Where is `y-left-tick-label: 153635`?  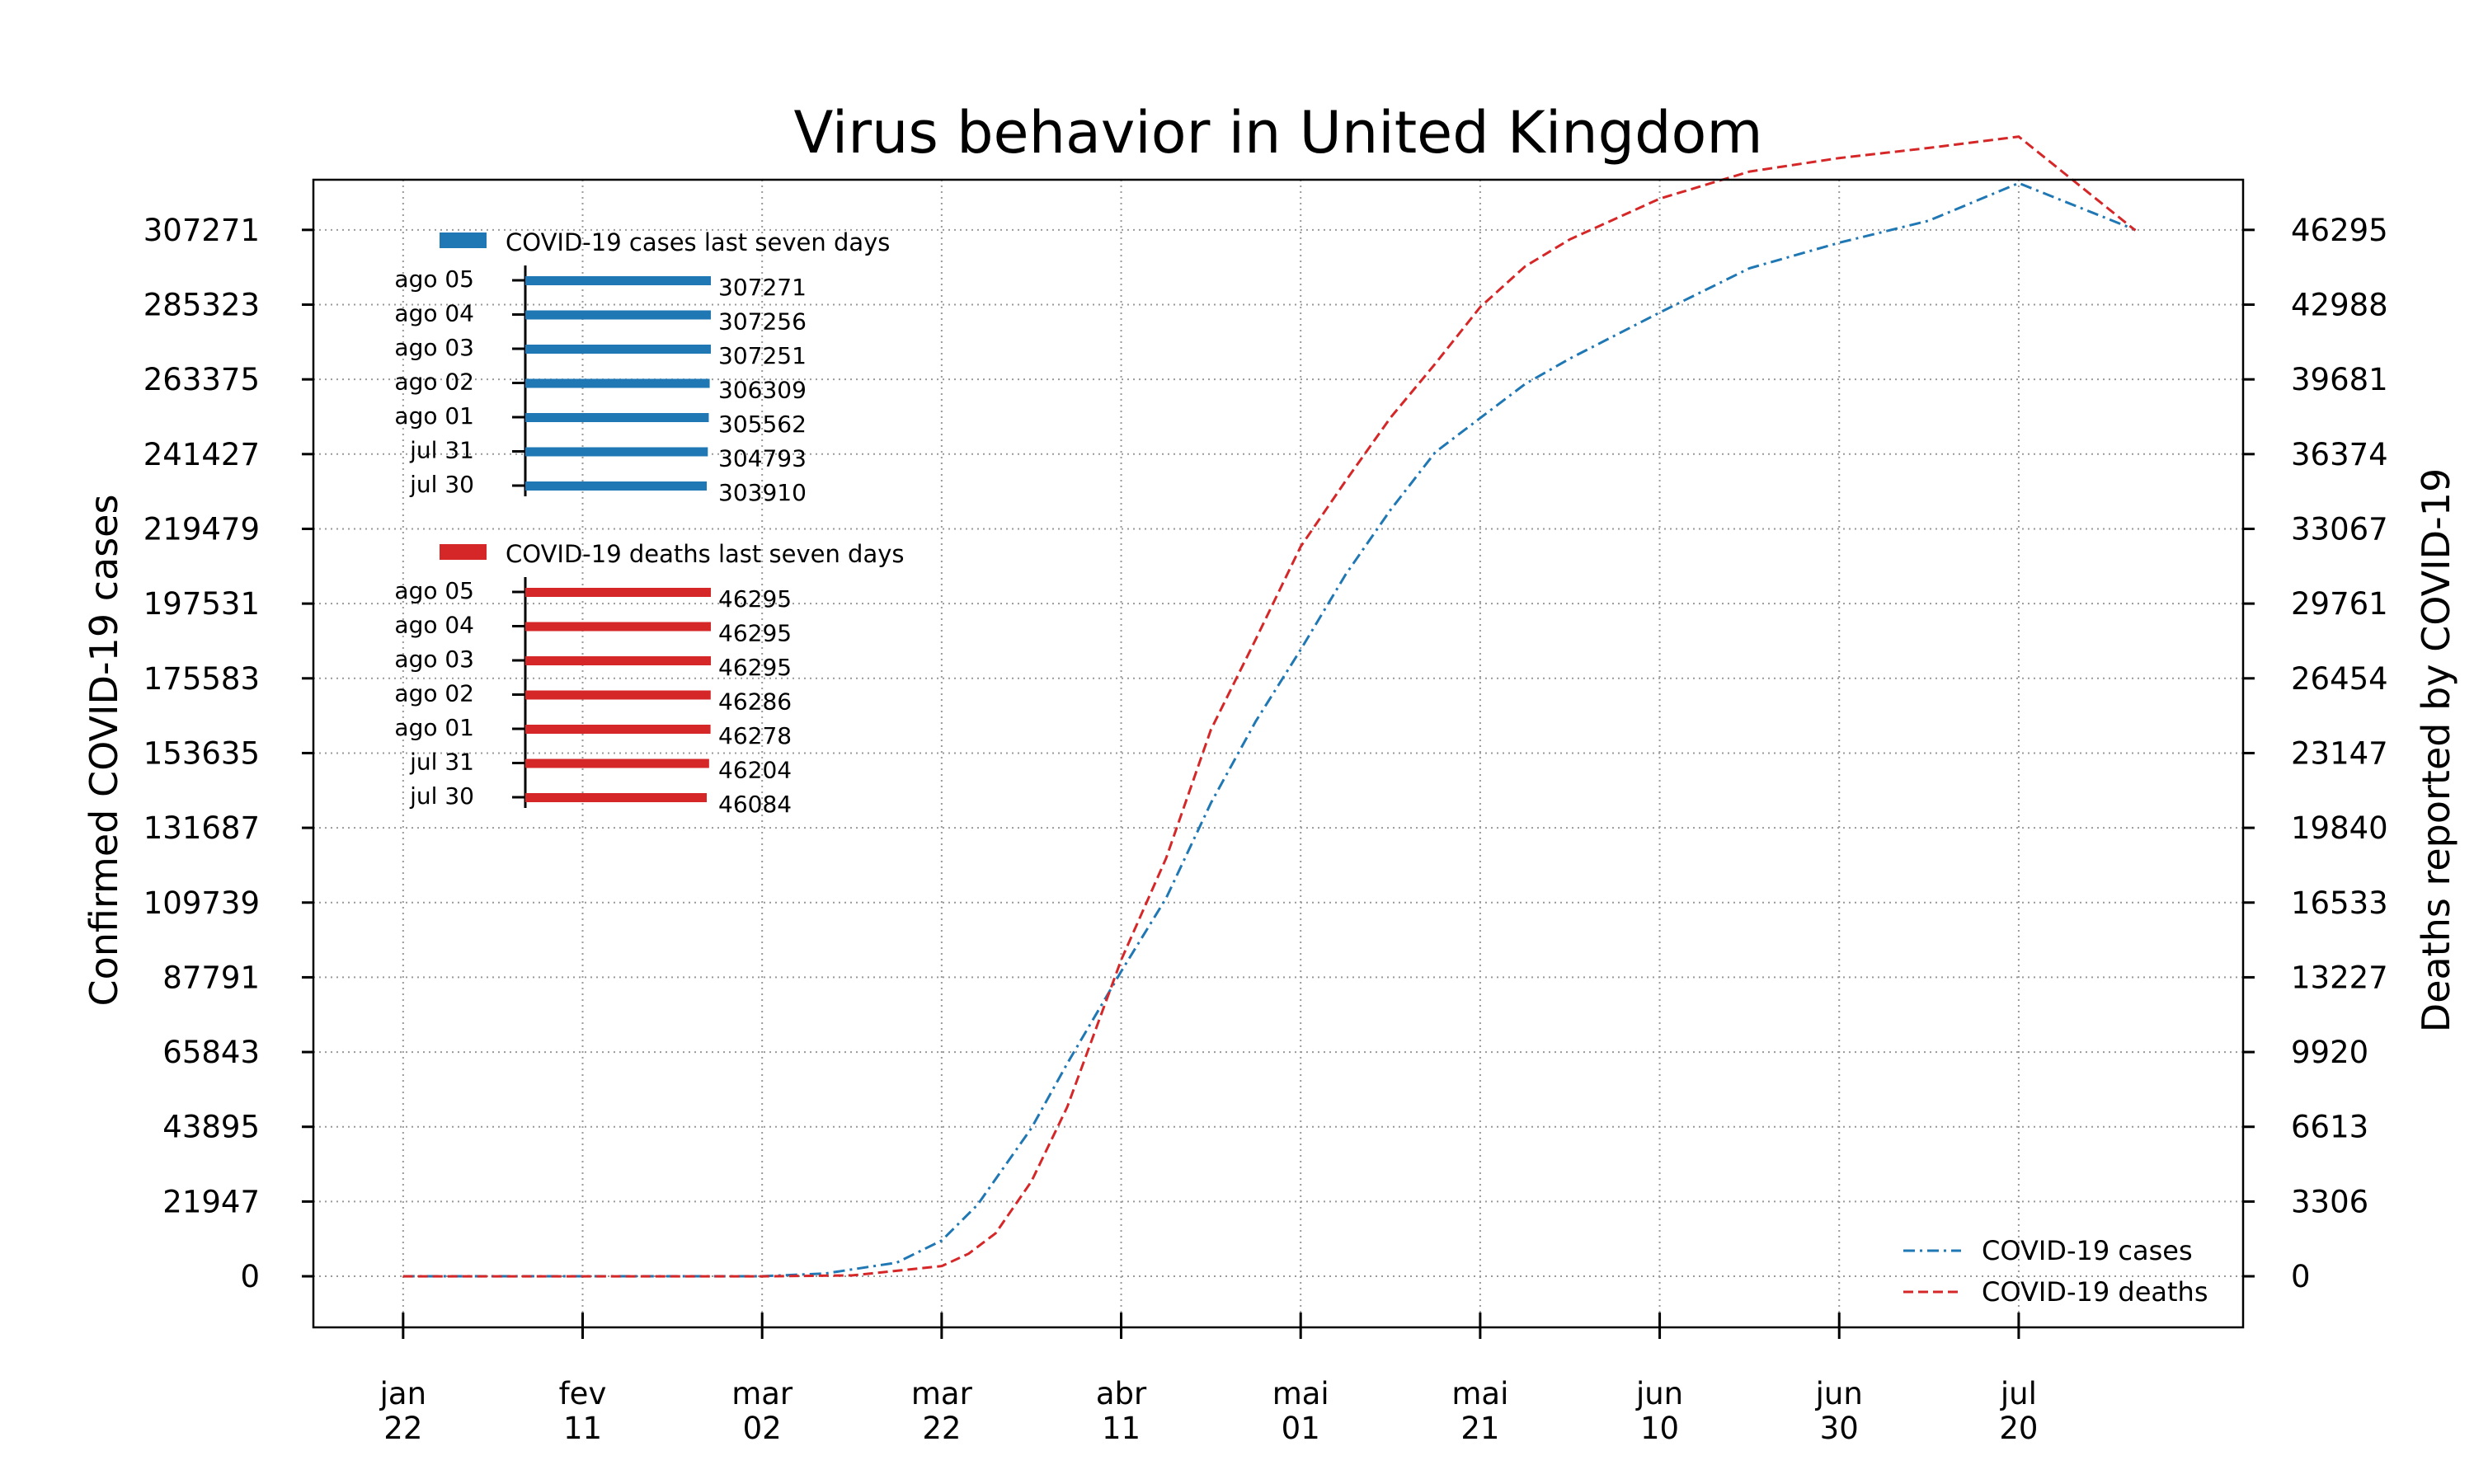 y-left-tick-label: 153635 is located at coordinates (201, 753).